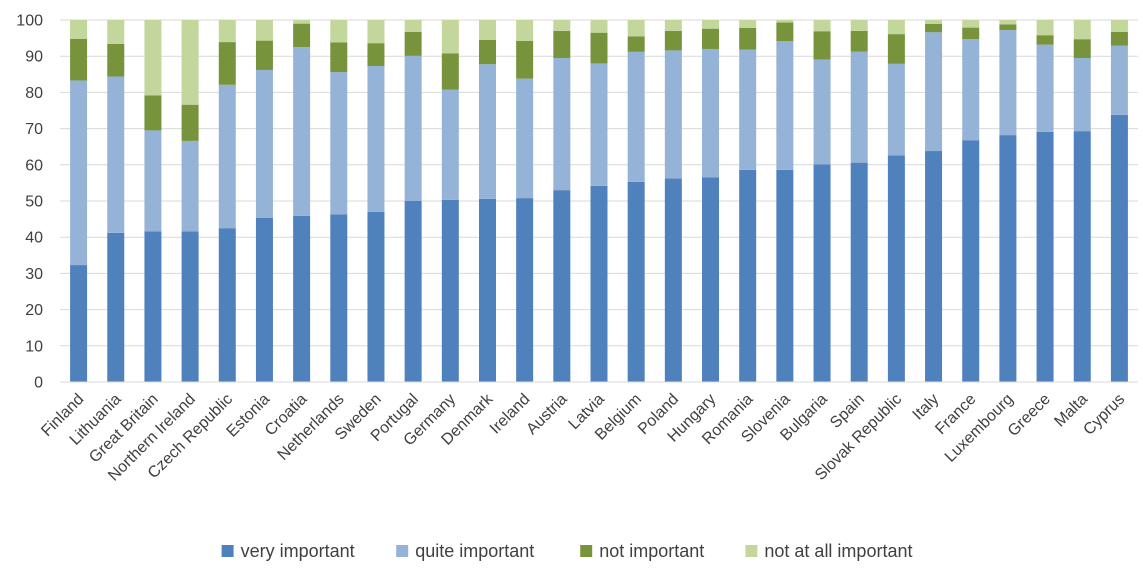  Describe the element at coordinates (642, 551) in the screenshot. I see `legend-item-not-important: not important` at that location.